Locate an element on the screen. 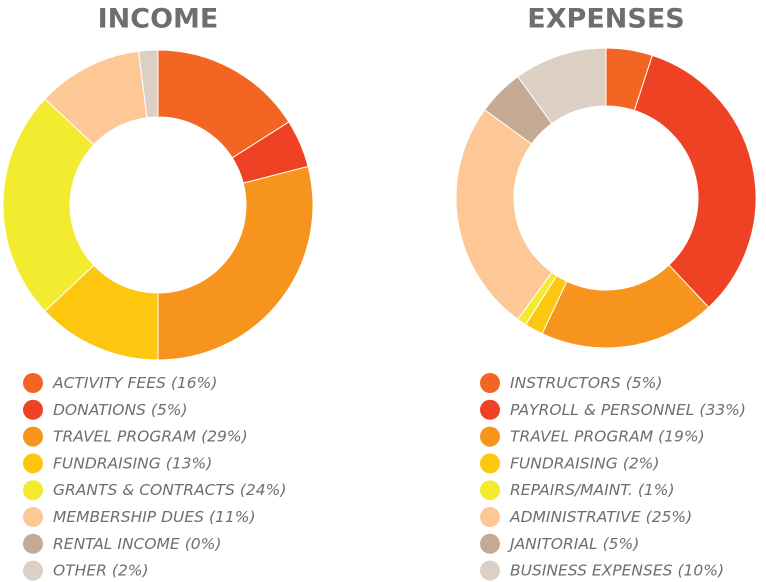 The width and height of the screenshot is (766, 582). legend-label: DONATIONS (5%) is located at coordinates (120, 409).